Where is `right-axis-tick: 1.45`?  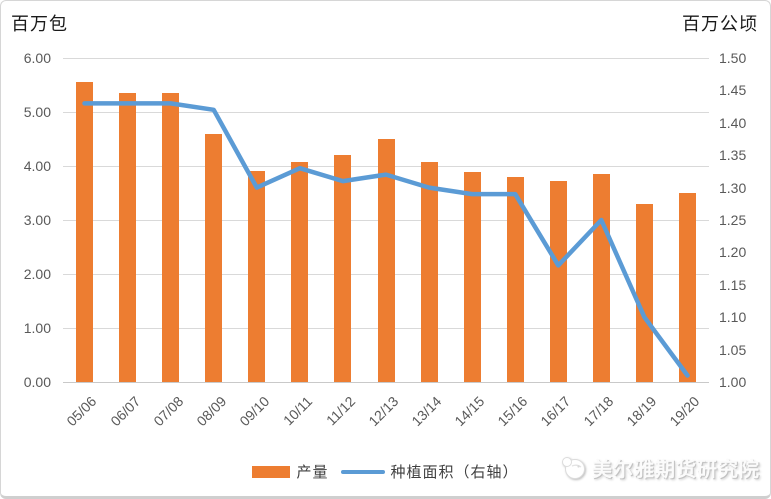
right-axis-tick: 1.45 is located at coordinates (733, 90).